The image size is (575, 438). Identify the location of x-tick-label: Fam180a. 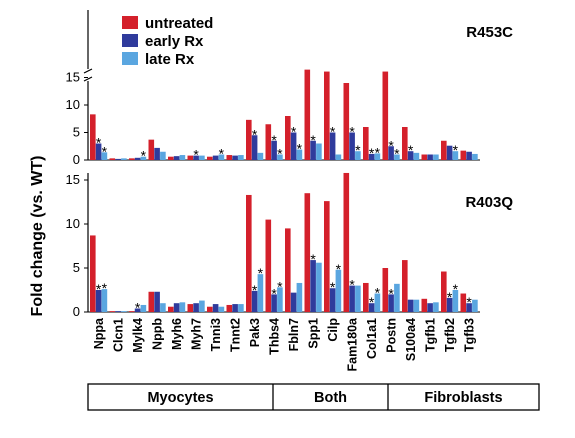
(353, 344).